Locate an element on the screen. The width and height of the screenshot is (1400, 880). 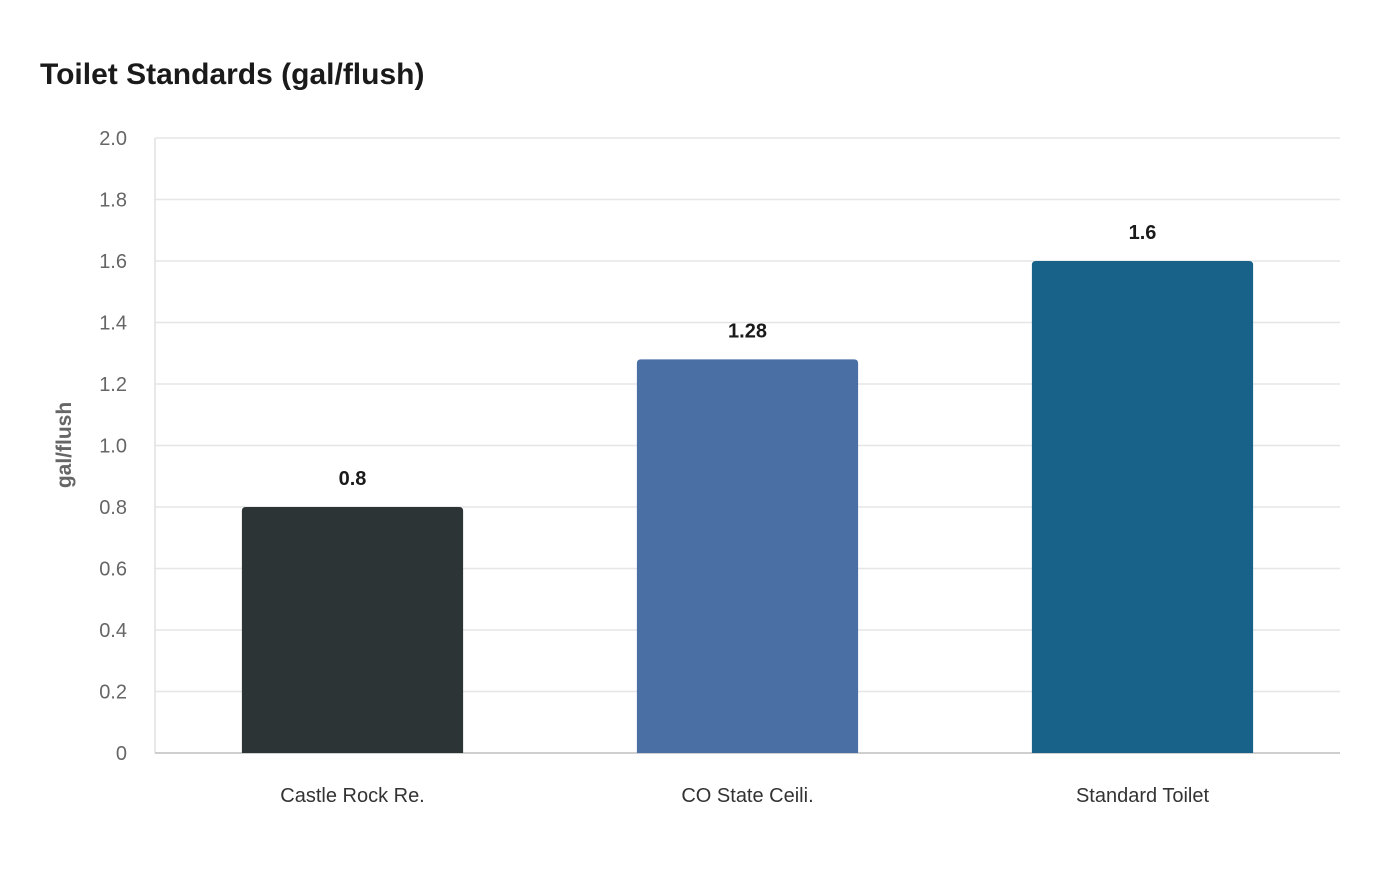
bar-value-label: 1.6 is located at coordinates (1143, 233).